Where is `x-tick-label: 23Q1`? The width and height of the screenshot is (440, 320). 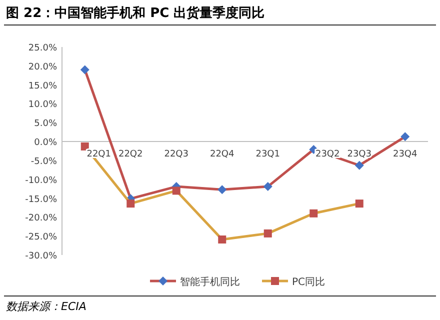 x-tick-label: 23Q1 is located at coordinates (268, 155).